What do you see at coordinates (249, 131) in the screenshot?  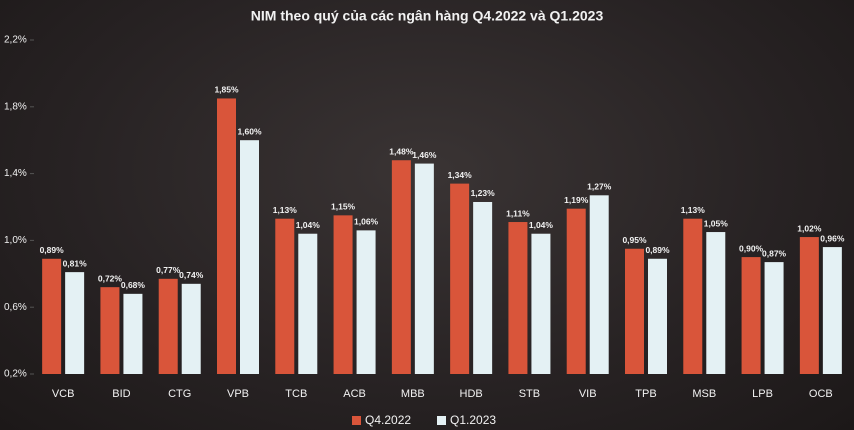 I see `value-label: 1,60%` at bounding box center [249, 131].